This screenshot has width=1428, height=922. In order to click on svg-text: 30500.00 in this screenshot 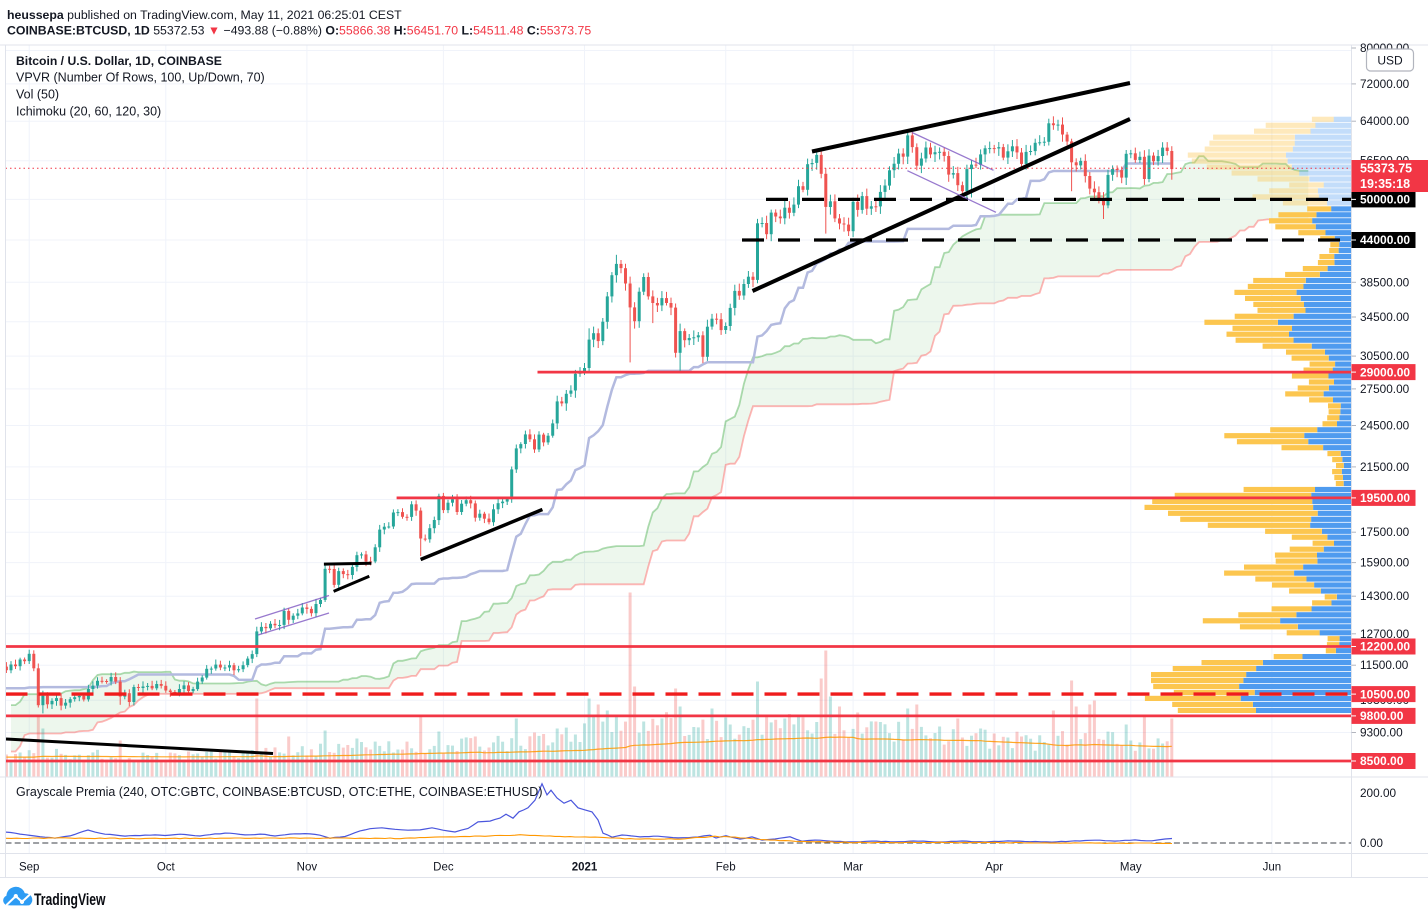, I will do `click(1385, 356)`.